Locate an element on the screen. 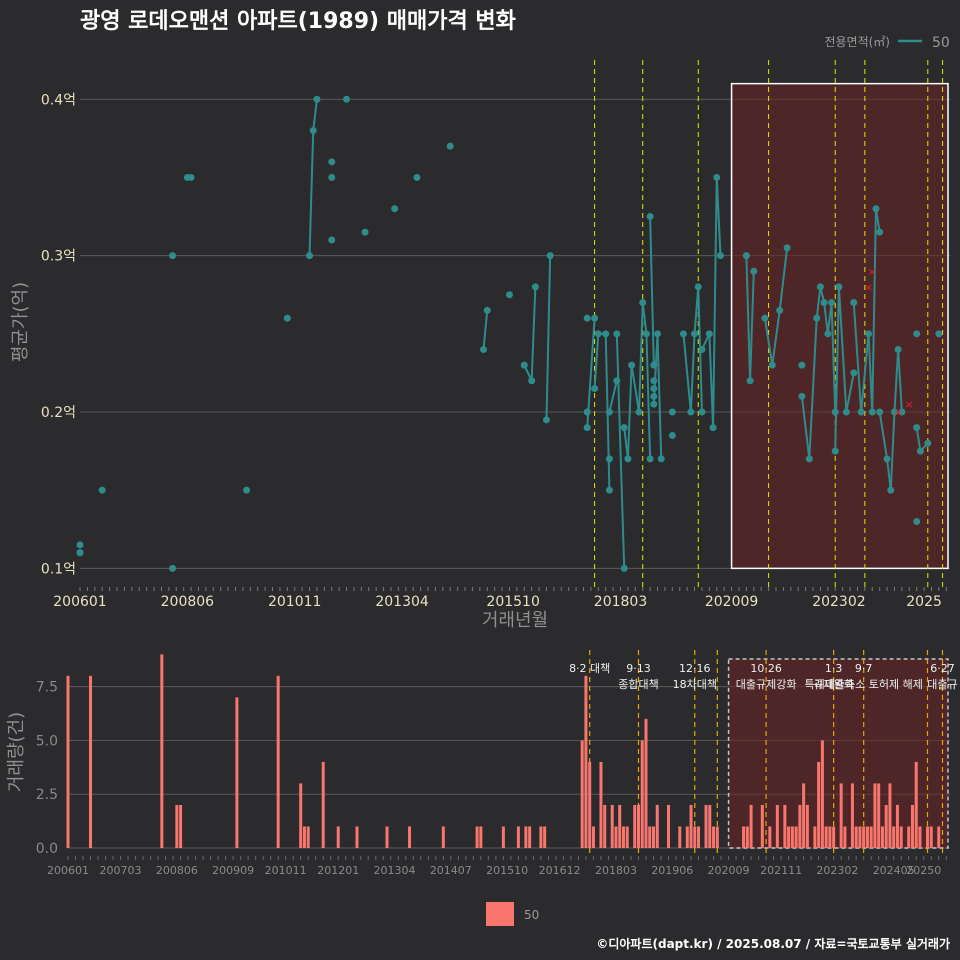  y-tick-label: 0.3억 is located at coordinates (58, 257).